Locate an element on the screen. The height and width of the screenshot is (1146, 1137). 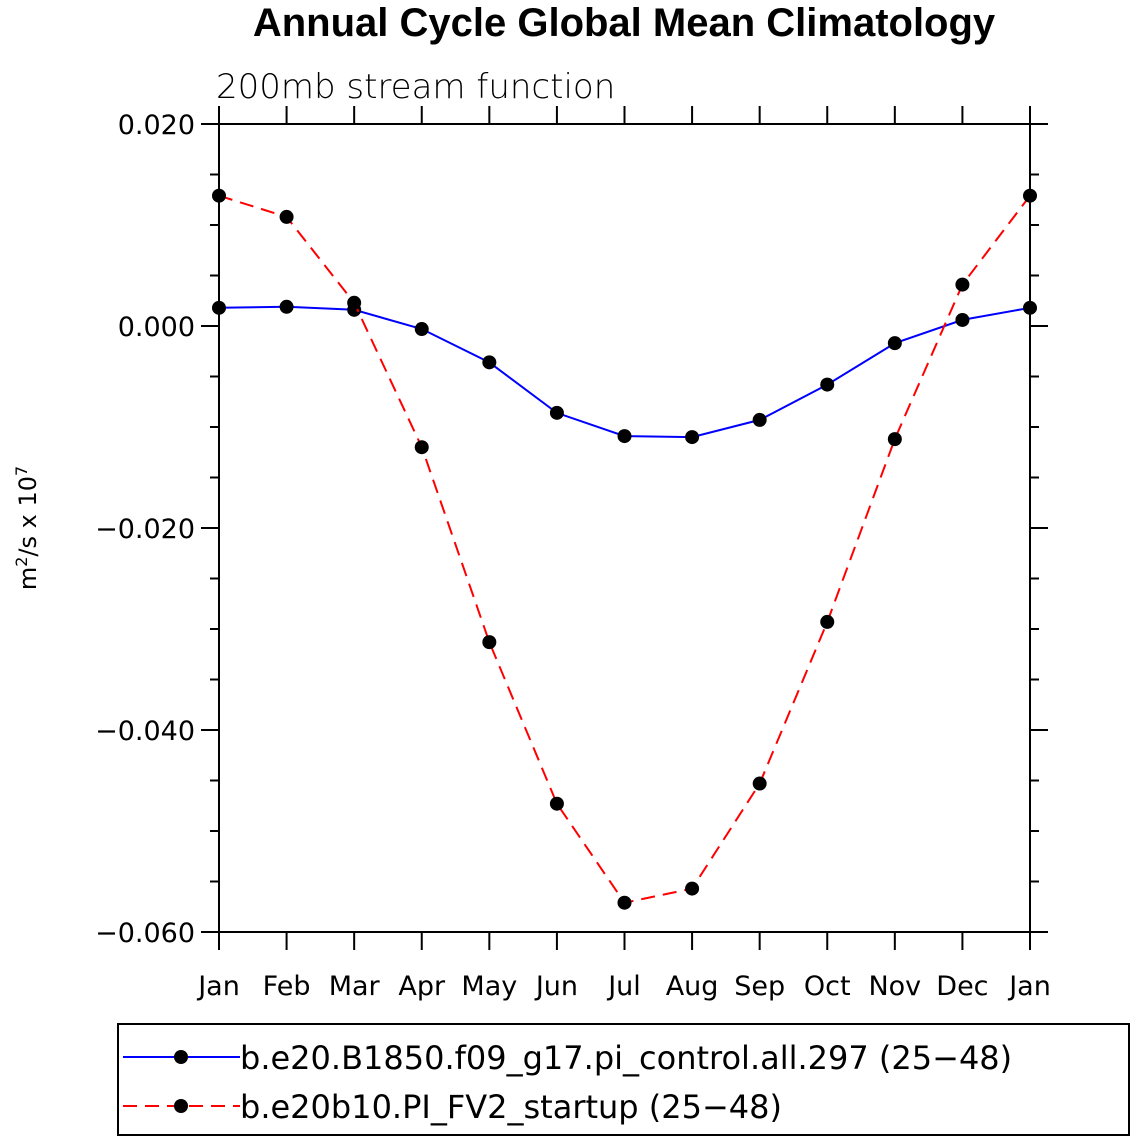
x-tick-label: Jul is located at coordinates (623, 986).